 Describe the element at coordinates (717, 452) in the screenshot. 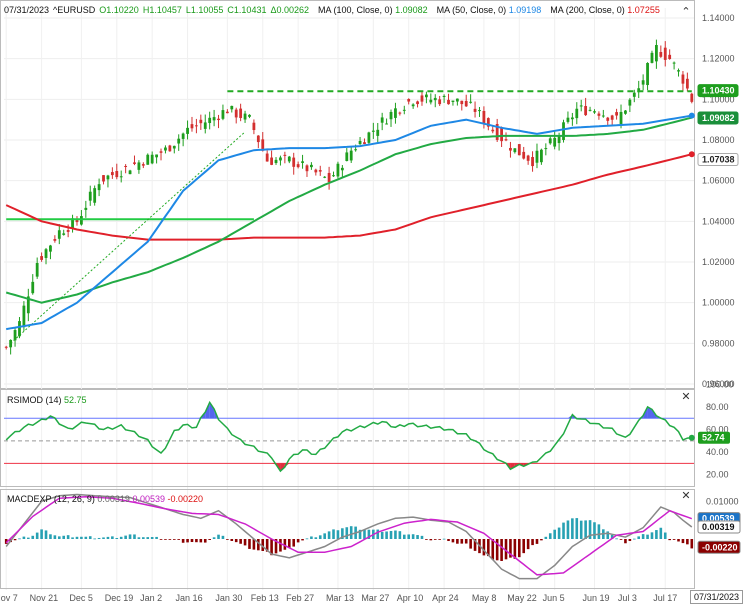

I see `rsi-y-tick: 40.00` at that location.